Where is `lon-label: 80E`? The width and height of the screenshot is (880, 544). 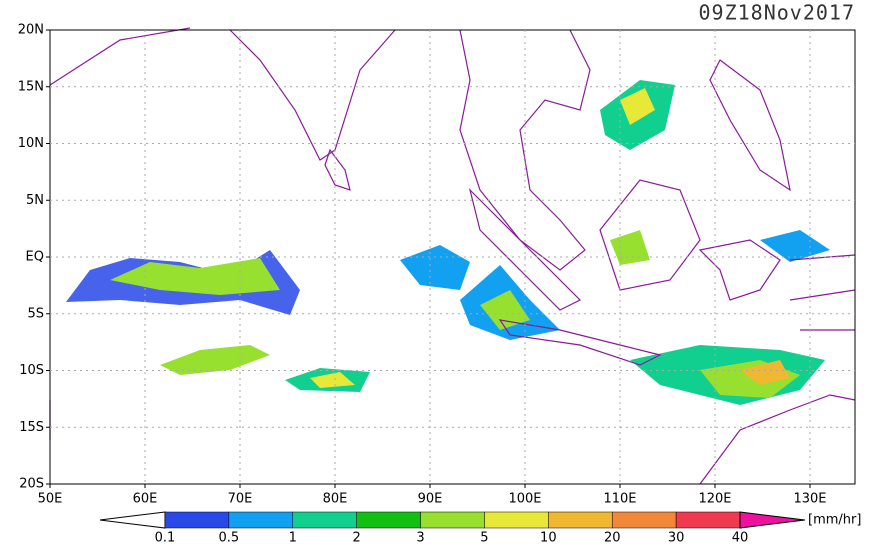
lon-label: 80E is located at coordinates (335, 499).